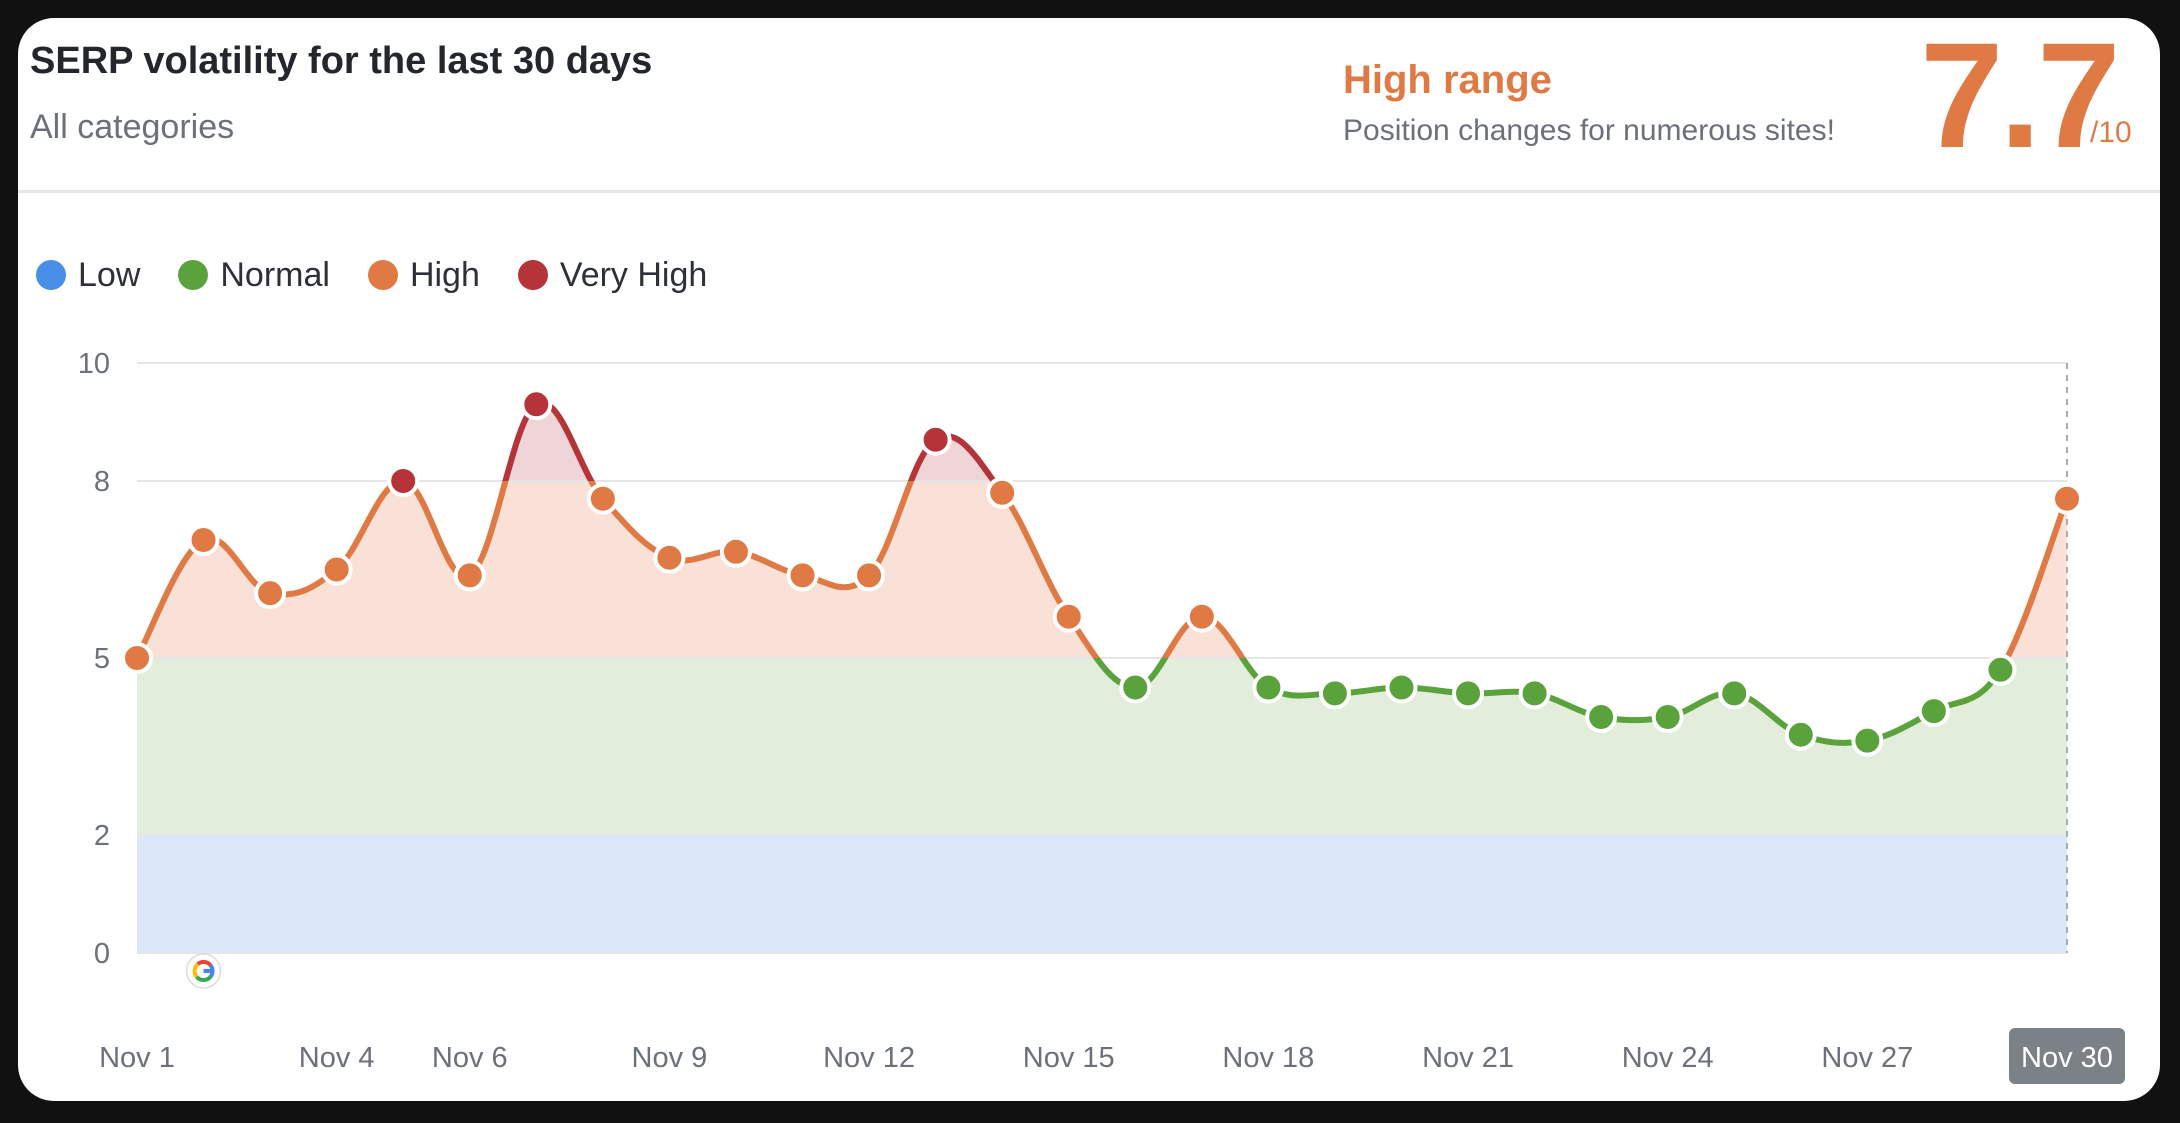 This screenshot has width=2180, height=1123. Describe the element at coordinates (337, 1058) in the screenshot. I see `x-tick-label: Nov 4` at that location.